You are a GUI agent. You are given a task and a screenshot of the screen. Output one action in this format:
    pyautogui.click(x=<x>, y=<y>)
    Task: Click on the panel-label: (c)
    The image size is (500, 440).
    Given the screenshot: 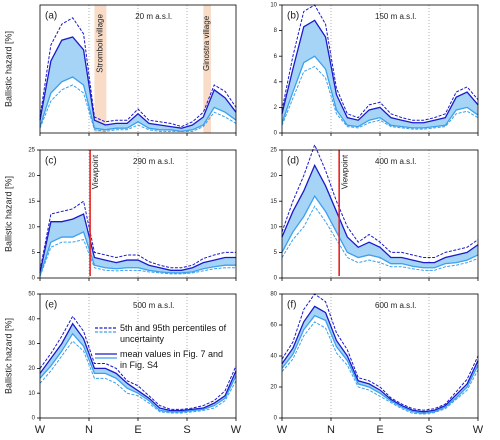 What is the action you would take?
    pyautogui.click(x=51, y=161)
    